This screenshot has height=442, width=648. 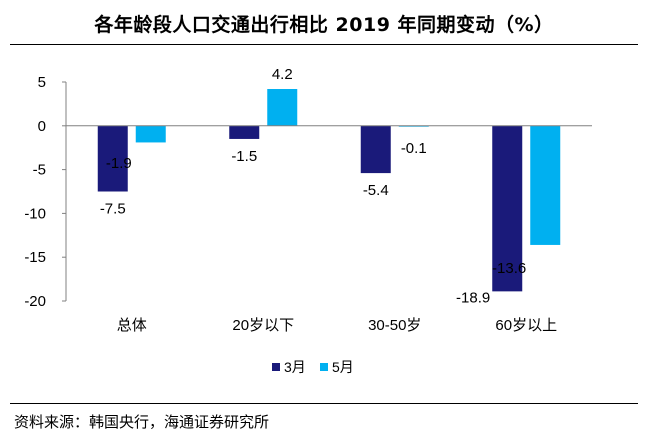 I want to click on data-label: -5.4, so click(x=376, y=190).